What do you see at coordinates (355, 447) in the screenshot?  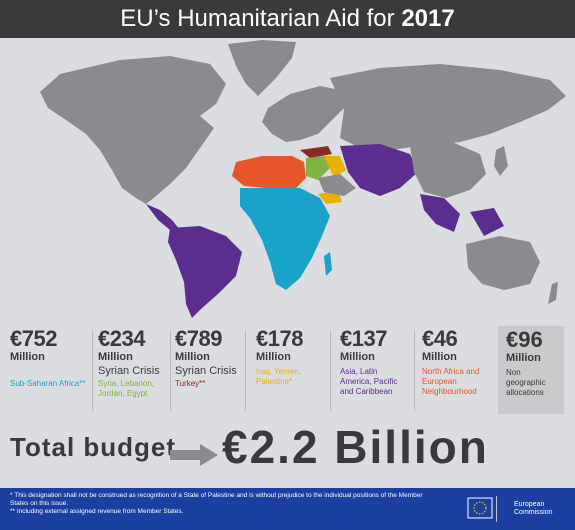 I see `total-value: €2.2 Billion` at bounding box center [355, 447].